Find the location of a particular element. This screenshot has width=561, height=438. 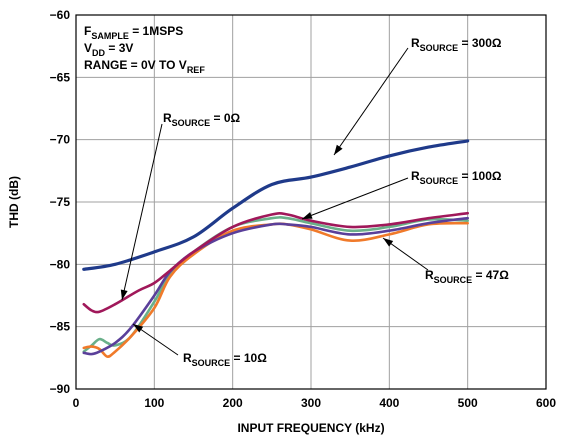

series-label-rsource-10ohm: RSOURCE = 10Ω is located at coordinates (225, 359).